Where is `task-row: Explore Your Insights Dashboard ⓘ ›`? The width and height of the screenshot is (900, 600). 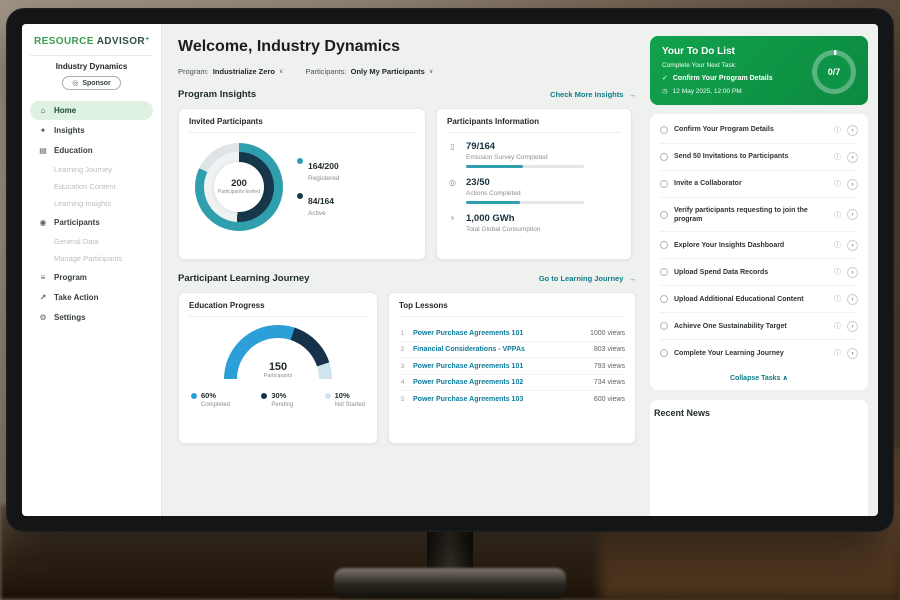
task-row: Explore Your Insights Dashboard ⓘ › is located at coordinates (759, 246).